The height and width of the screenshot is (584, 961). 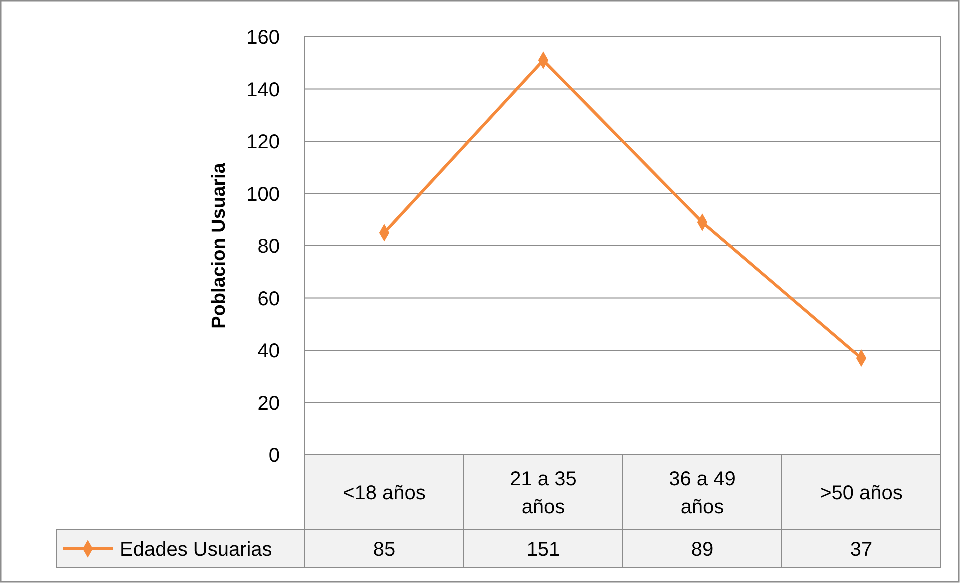 What do you see at coordinates (269, 247) in the screenshot?
I see `y-tick-label: 80` at bounding box center [269, 247].